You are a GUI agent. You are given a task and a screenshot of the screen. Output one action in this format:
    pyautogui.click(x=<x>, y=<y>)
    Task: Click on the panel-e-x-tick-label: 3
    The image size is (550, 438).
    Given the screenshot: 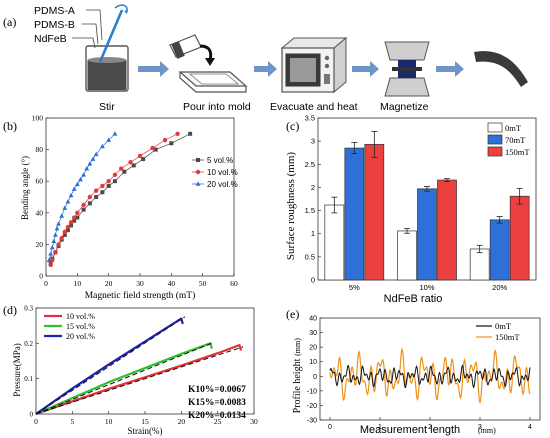 What is the action you would take?
    pyautogui.click(x=480, y=427)
    